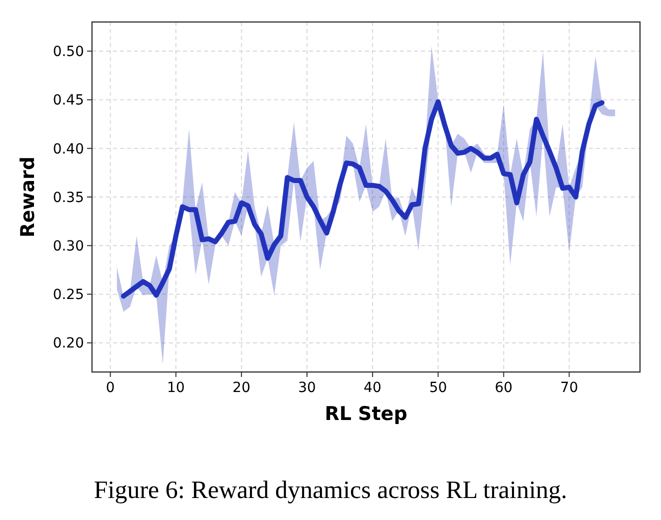  I want to click on x-tick-label: 70, so click(569, 388).